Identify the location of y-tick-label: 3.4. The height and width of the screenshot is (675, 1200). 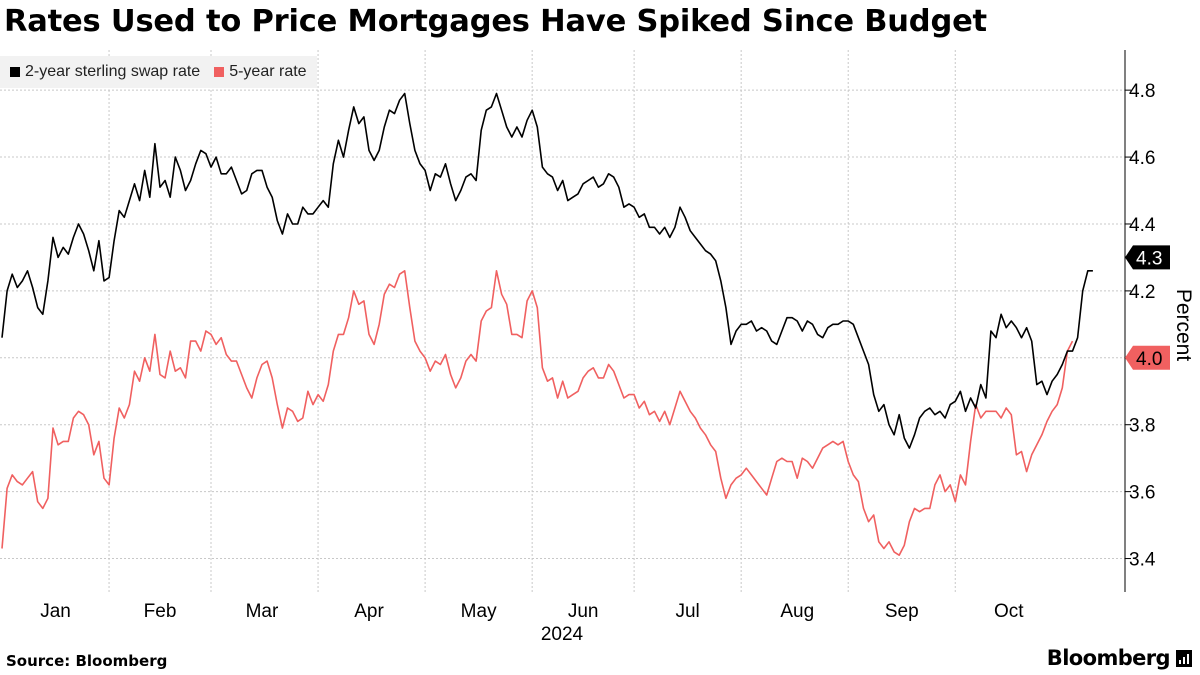
(1142, 560).